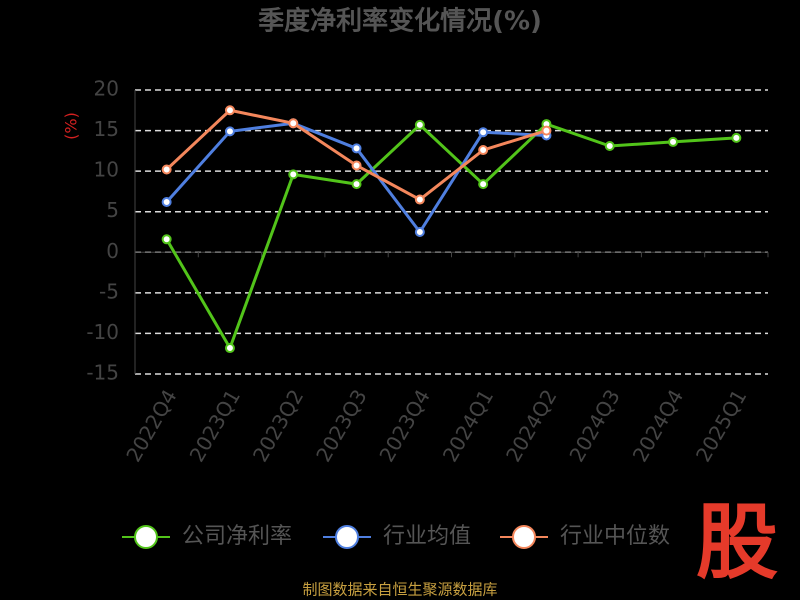 This screenshot has width=800, height=600. I want to click on x-tick-label: 2023Q1, so click(215, 425).